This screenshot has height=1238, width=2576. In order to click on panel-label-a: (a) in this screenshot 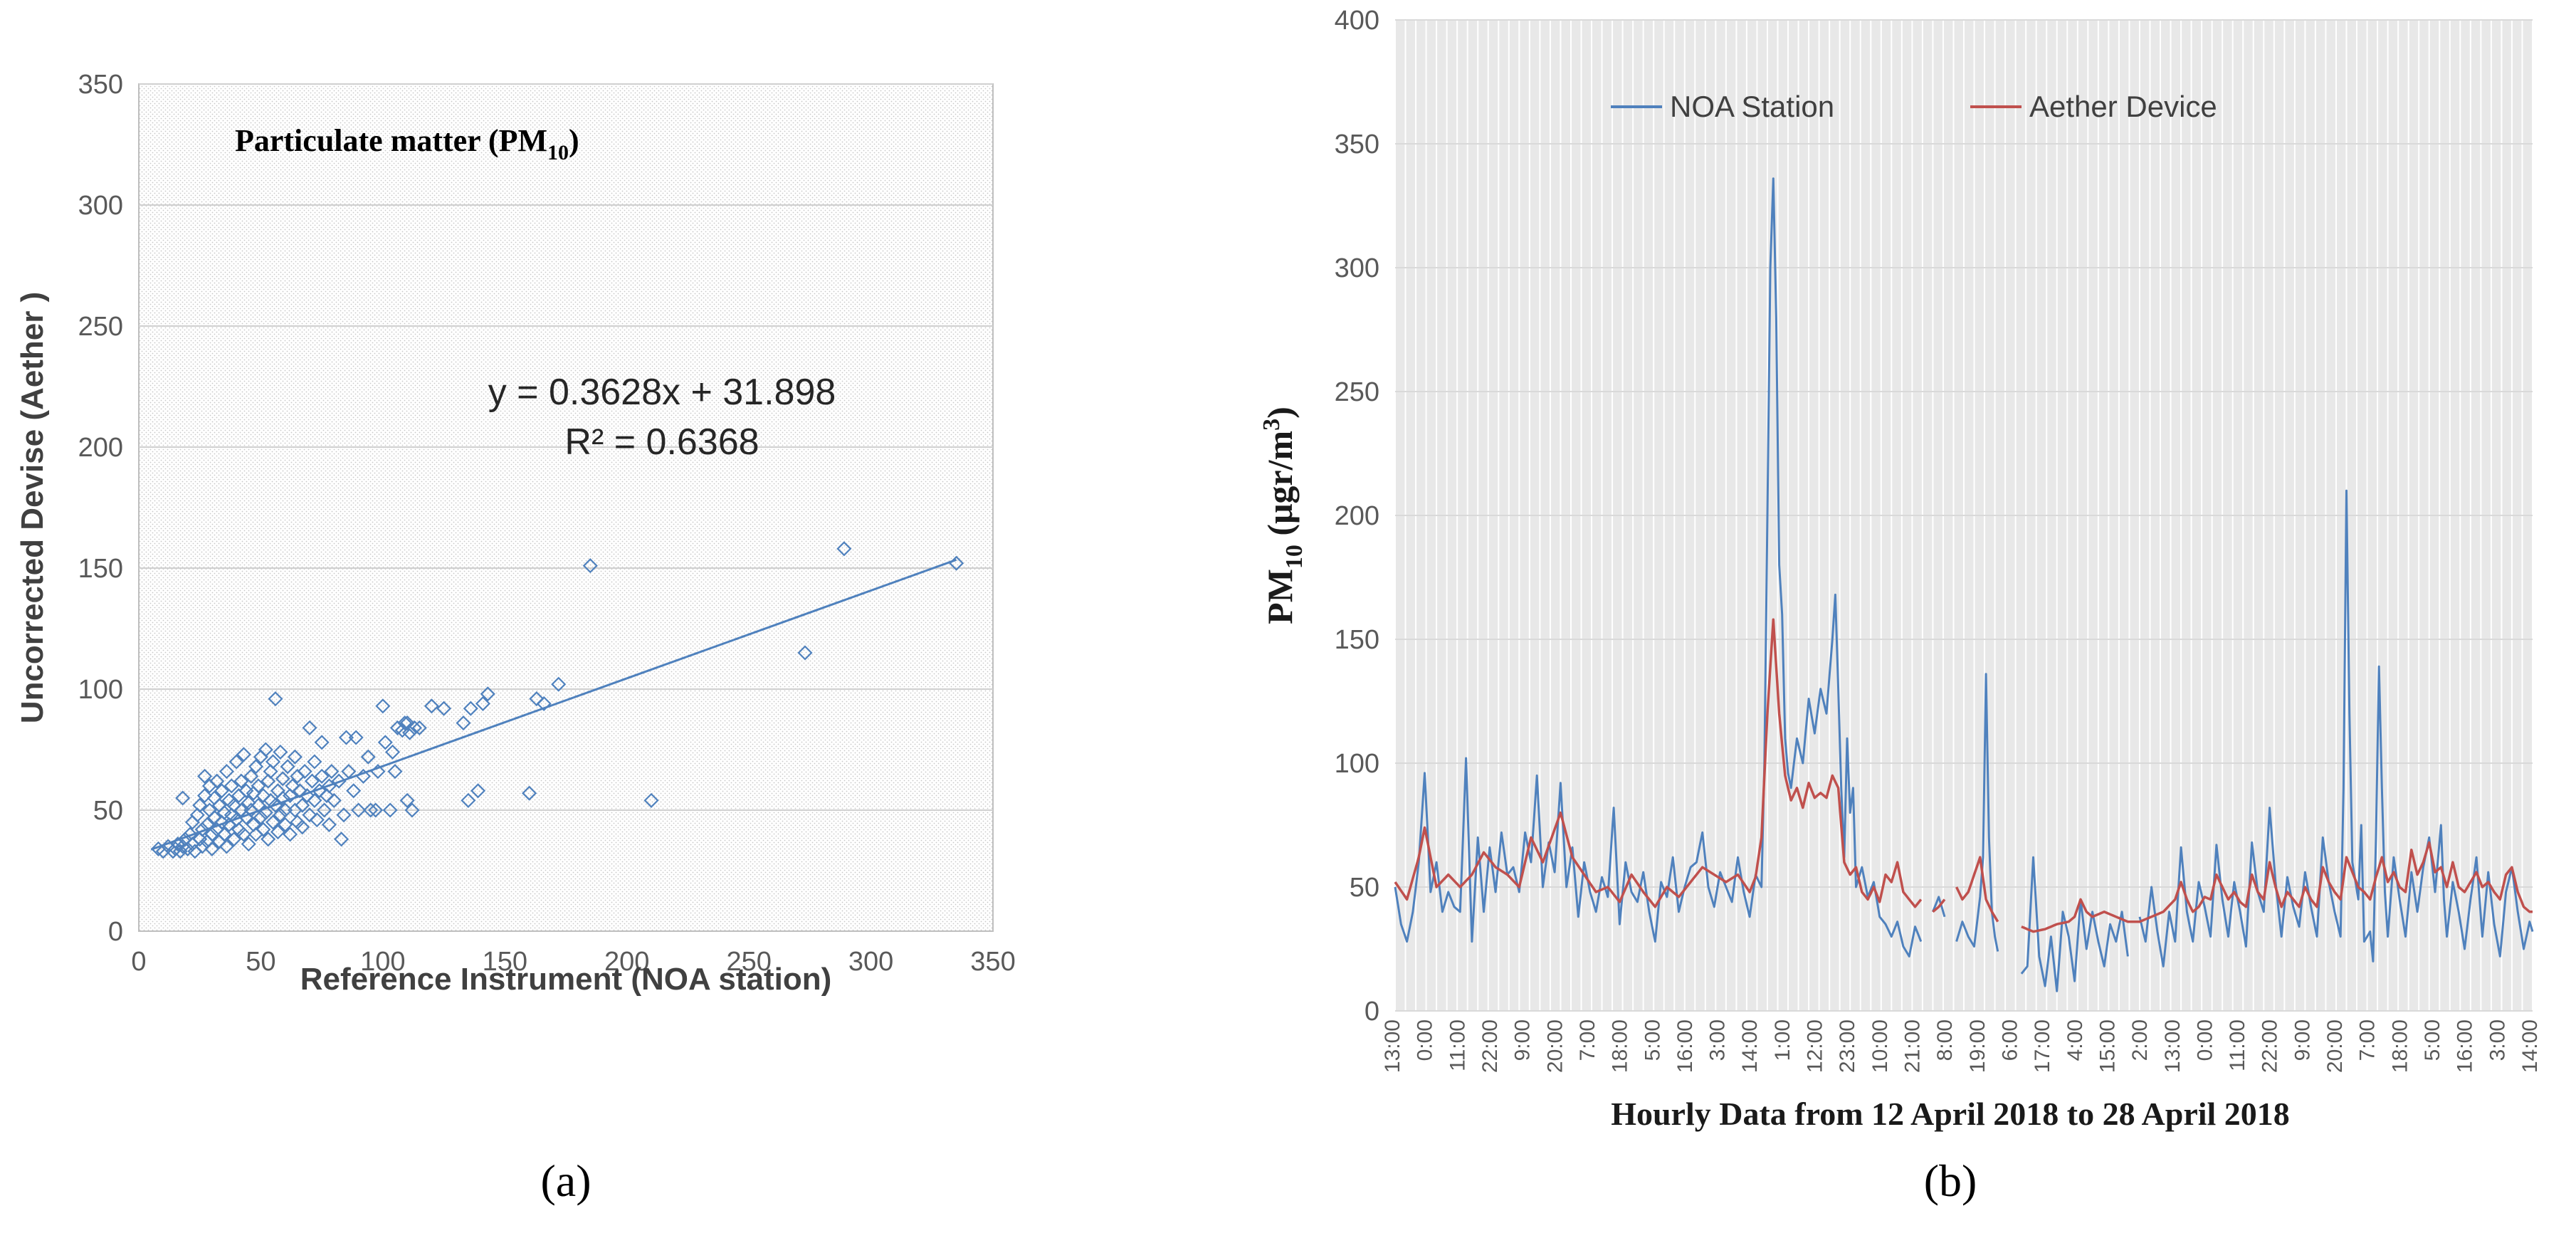, I will do `click(566, 1180)`.